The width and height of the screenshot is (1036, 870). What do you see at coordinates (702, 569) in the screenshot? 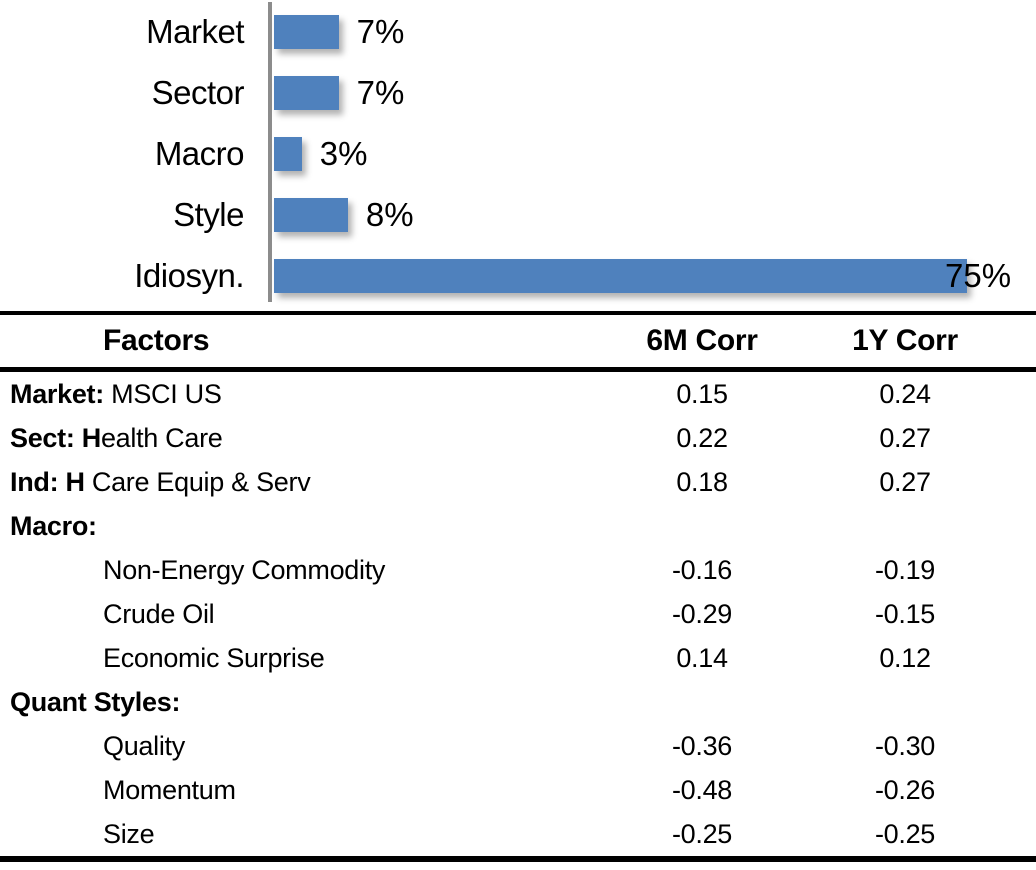
I see `corr-6m-value: -0.16` at bounding box center [702, 569].